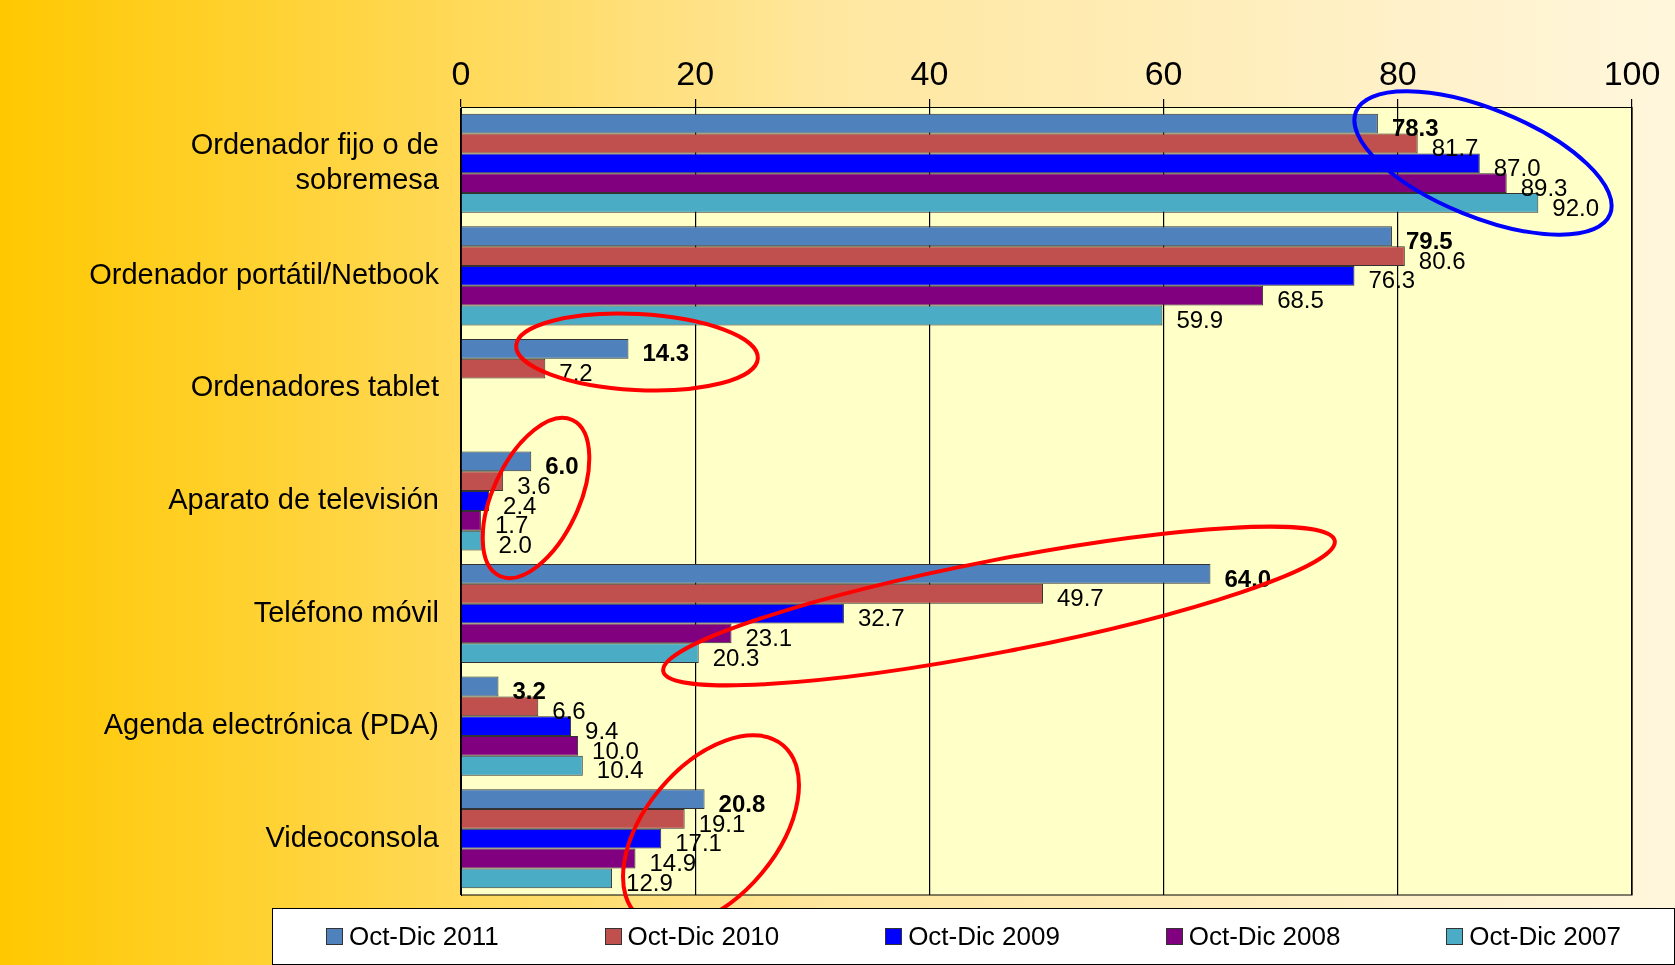 This screenshot has height=965, width=1675. Describe the element at coordinates (271, 724) in the screenshot. I see `y-tick-label: Agenda electrónica (PDA)` at that location.